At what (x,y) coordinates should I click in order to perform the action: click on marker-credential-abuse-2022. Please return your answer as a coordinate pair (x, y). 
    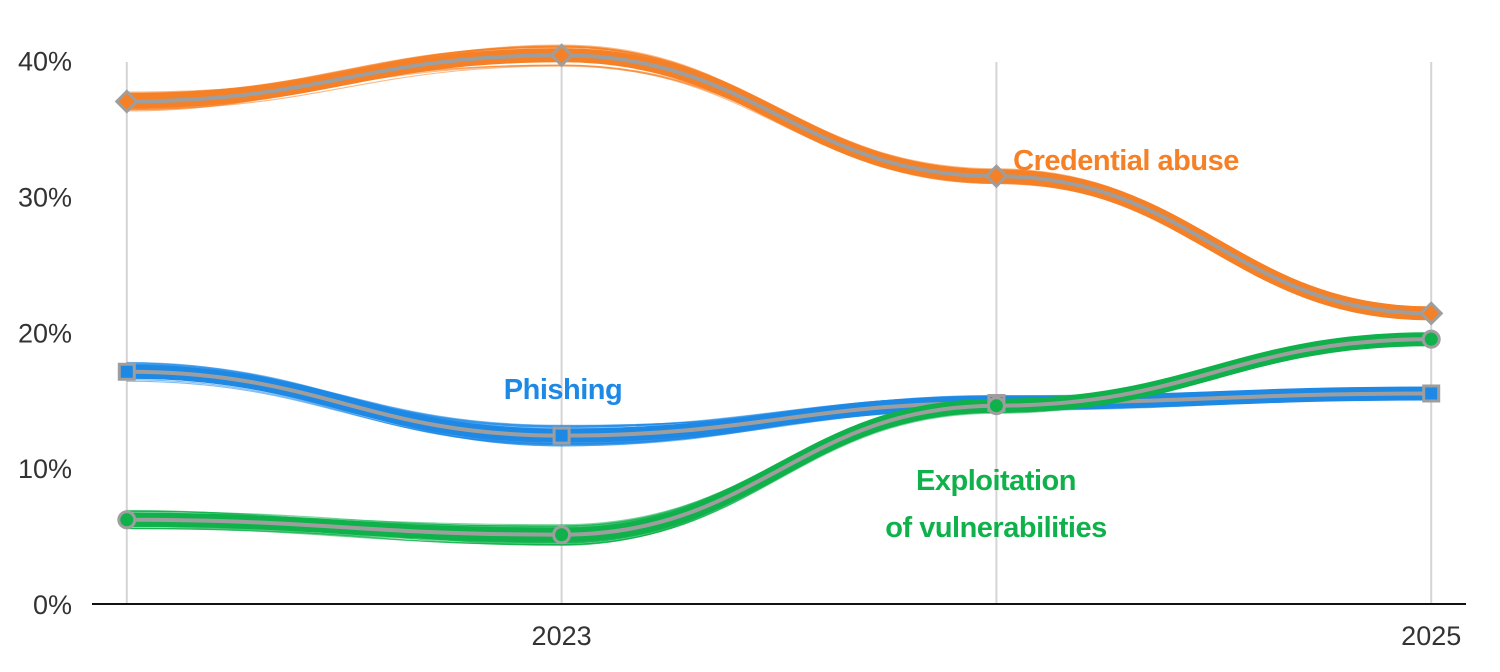
    Looking at the image, I should click on (126, 101).